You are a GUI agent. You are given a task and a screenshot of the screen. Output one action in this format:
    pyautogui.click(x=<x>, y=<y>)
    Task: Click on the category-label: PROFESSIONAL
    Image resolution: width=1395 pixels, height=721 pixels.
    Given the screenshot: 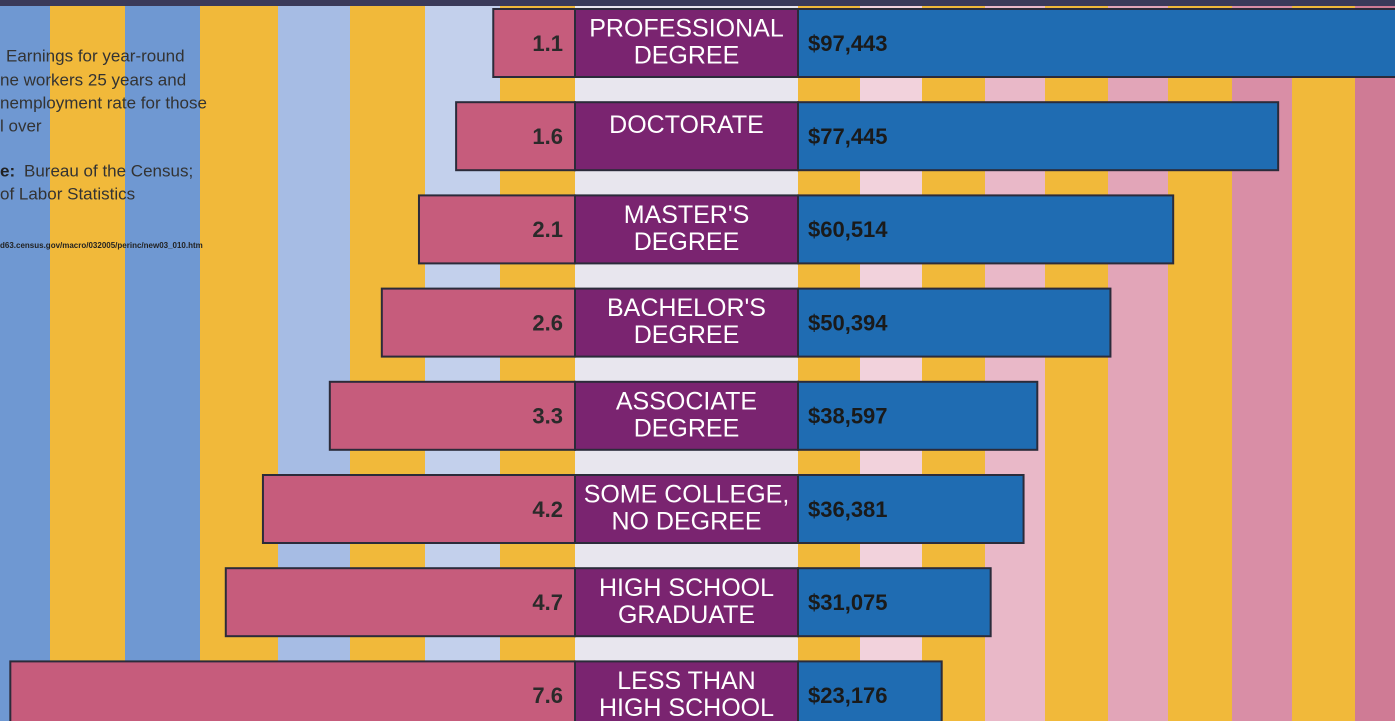 What is the action you would take?
    pyautogui.click(x=686, y=29)
    